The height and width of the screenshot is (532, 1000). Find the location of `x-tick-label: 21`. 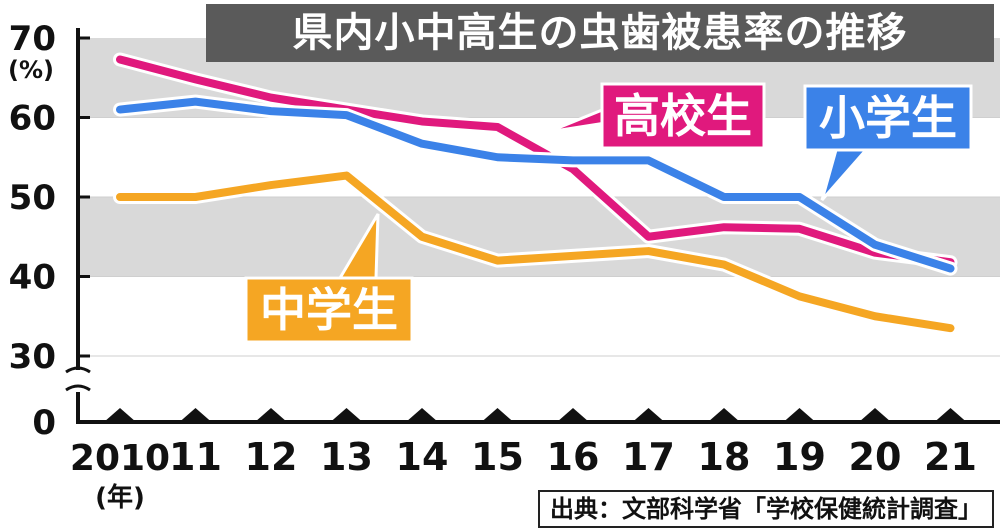

x-tick-label: 21 is located at coordinates (950, 457).